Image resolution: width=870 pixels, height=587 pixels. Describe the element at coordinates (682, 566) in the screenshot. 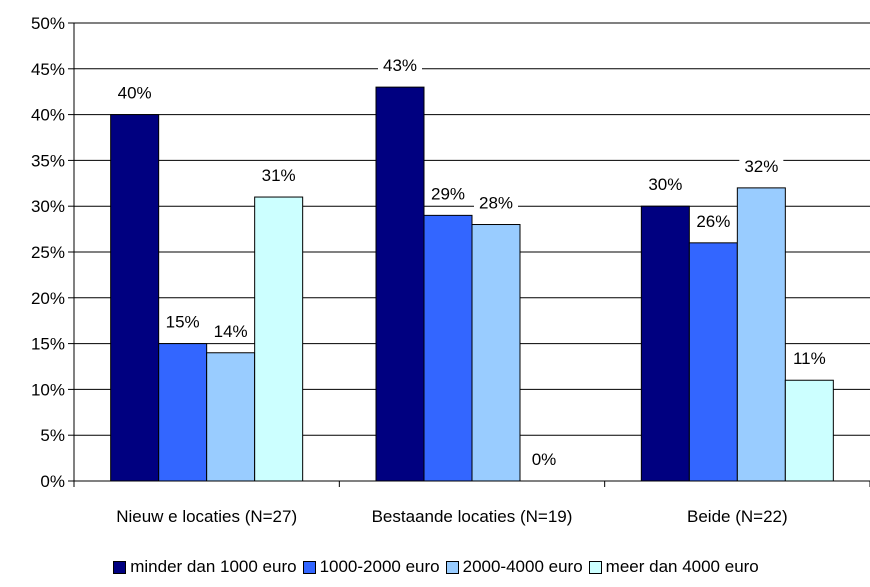

I see `legend-label: meer dan 4000 euro` at that location.